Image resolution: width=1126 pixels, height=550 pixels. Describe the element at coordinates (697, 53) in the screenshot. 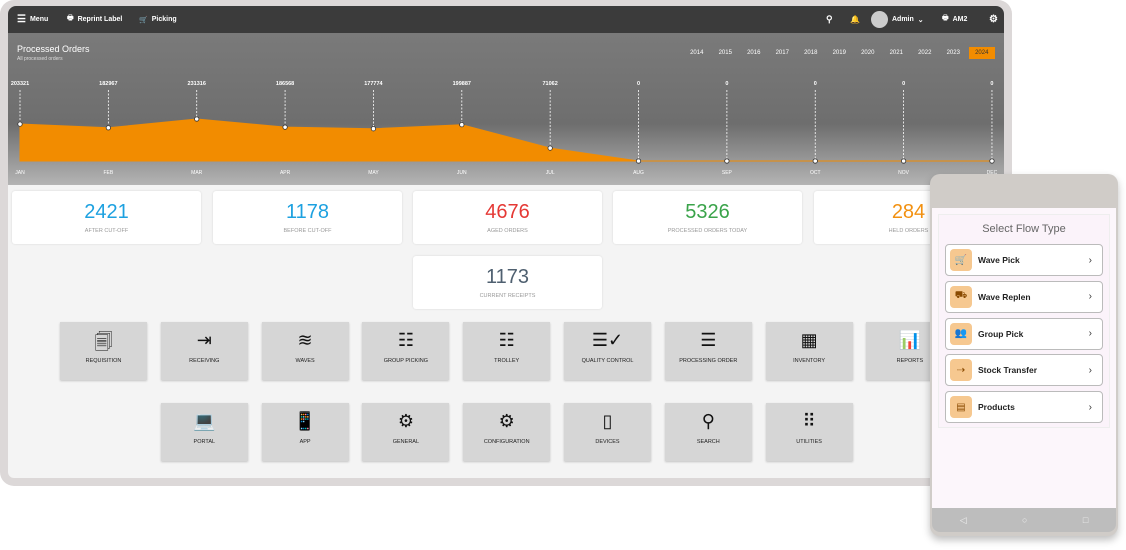

I see `year-button-2014: 2014` at that location.